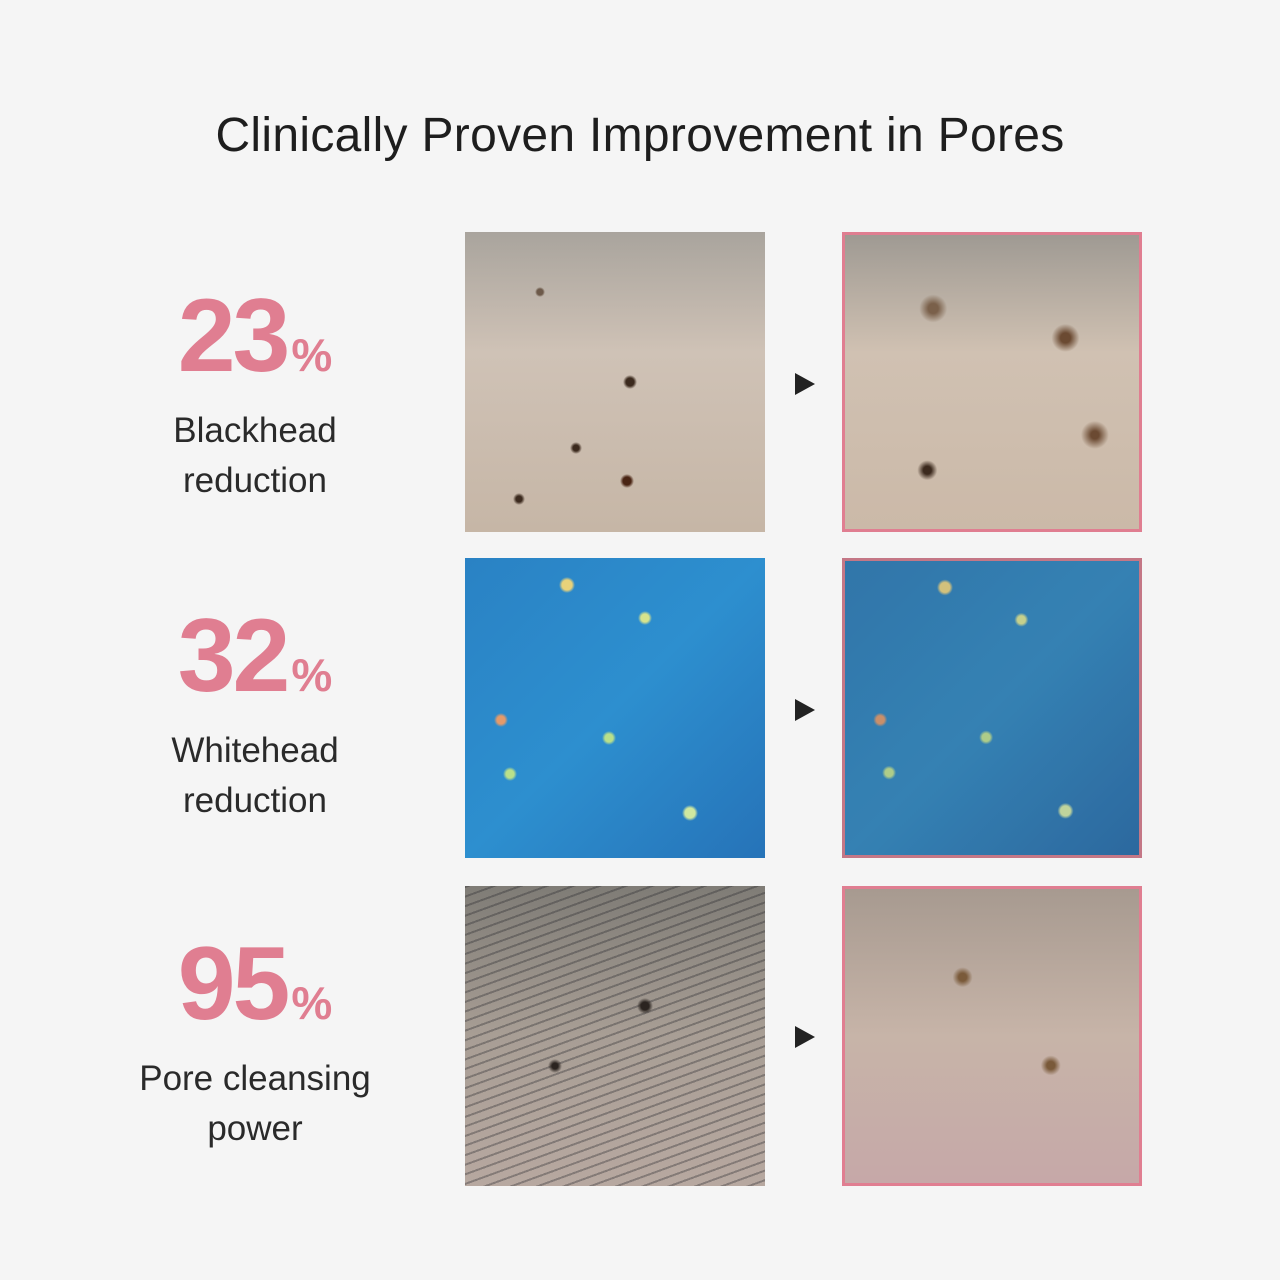 The height and width of the screenshot is (1280, 1280). I want to click on stat-blackhead: 23% Blackhead reduction, so click(255, 395).